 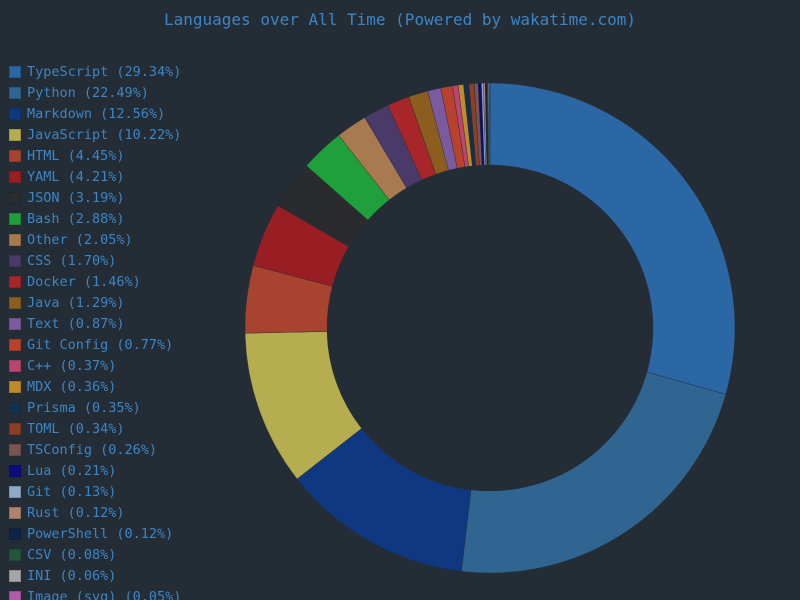 I want to click on legend-item-powershell: PowerShell (0.12%), so click(x=91, y=534).